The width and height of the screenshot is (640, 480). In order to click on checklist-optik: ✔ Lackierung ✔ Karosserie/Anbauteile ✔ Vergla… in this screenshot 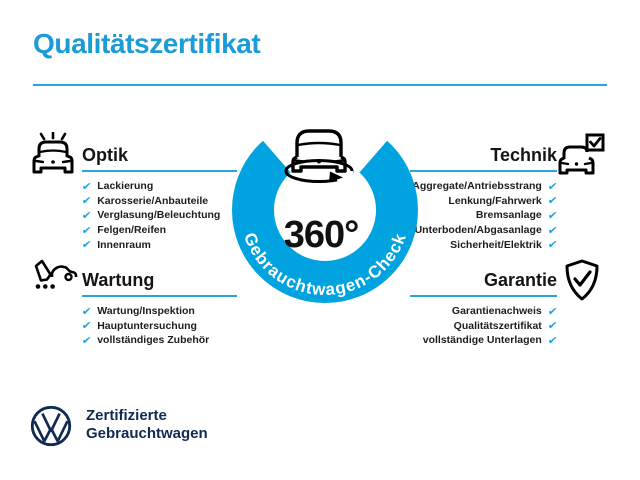, I will do `click(159, 215)`.